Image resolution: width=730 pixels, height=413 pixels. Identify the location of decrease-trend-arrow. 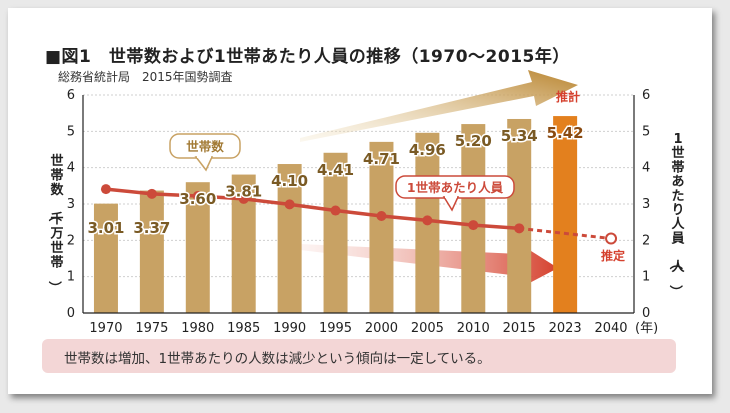
(429, 266).